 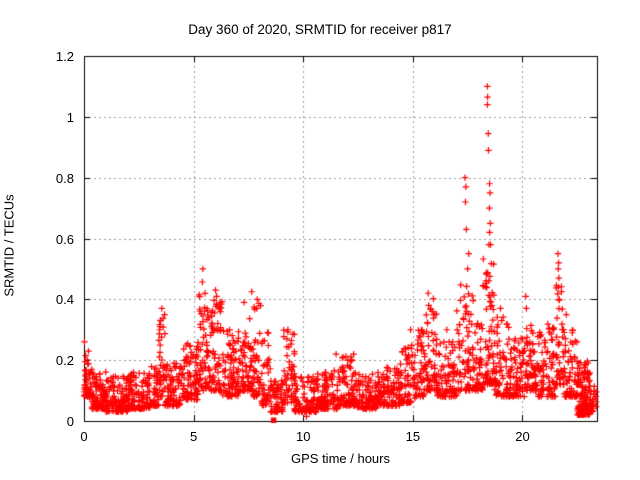 What do you see at coordinates (9, 245) in the screenshot?
I see `y-axis-label: SRMTID / TECUs` at bounding box center [9, 245].